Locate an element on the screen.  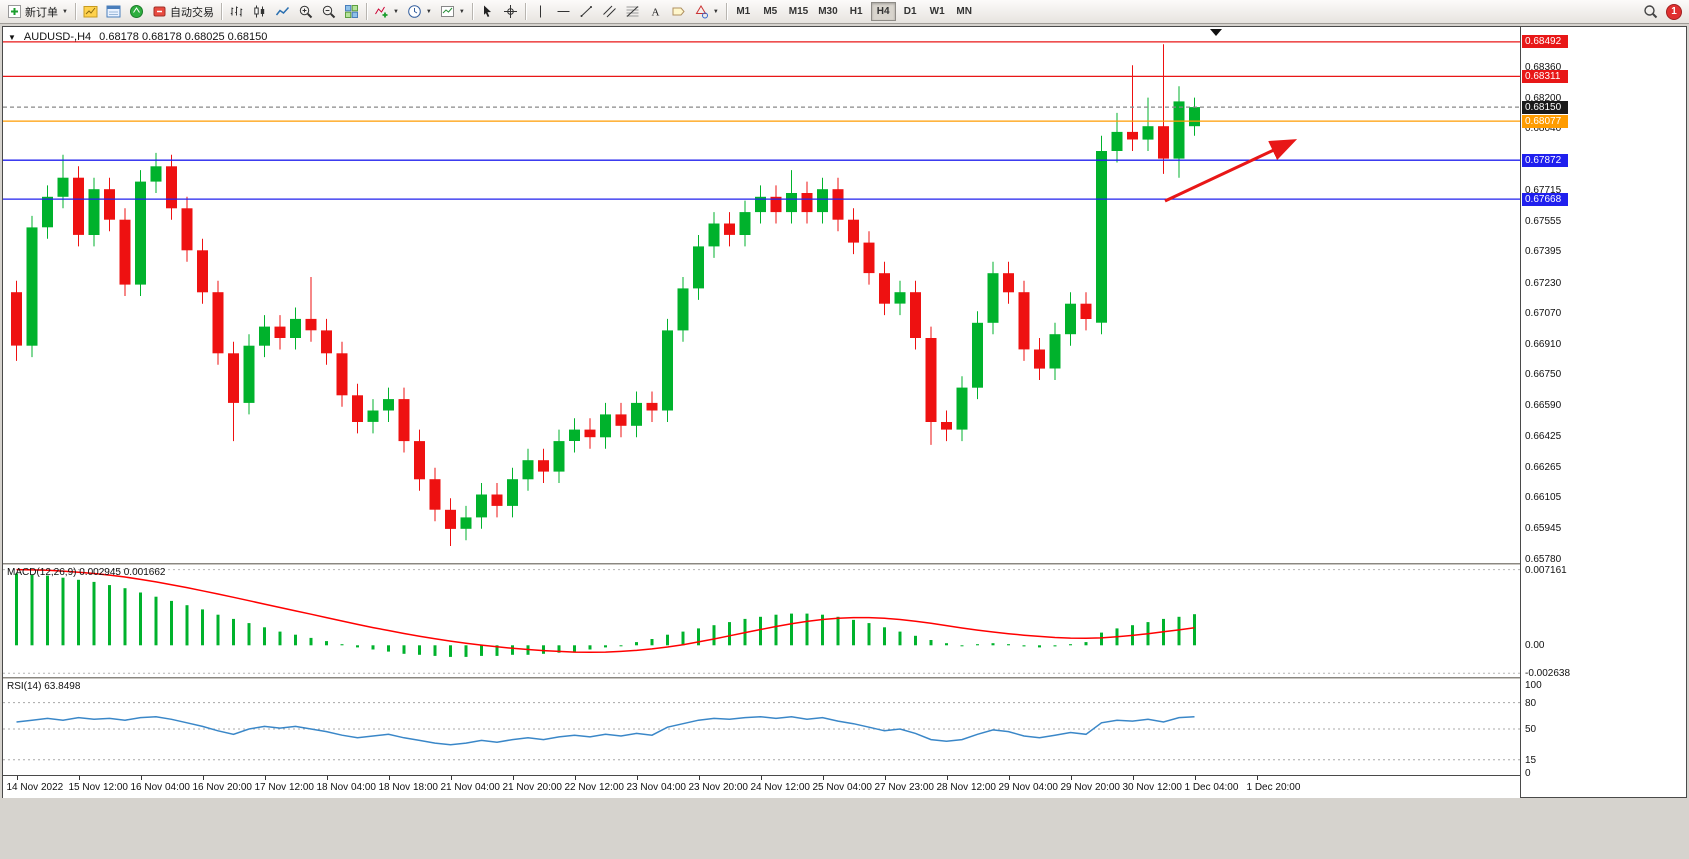
tile-windows-button is located at coordinates (351, 11).